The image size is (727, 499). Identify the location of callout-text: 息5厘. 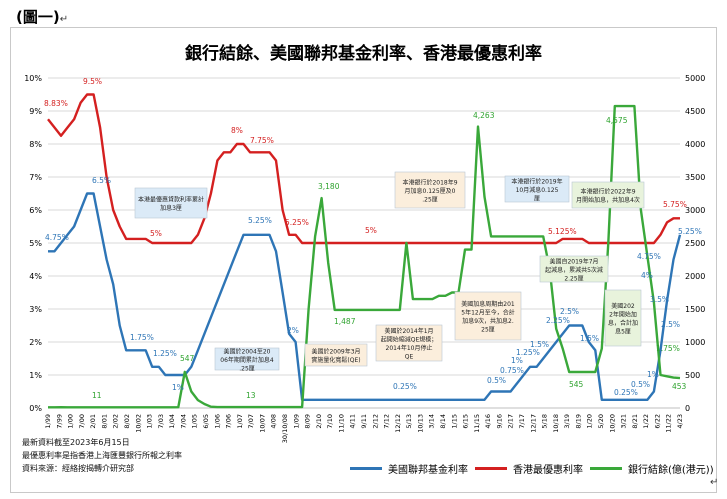
(623, 332).